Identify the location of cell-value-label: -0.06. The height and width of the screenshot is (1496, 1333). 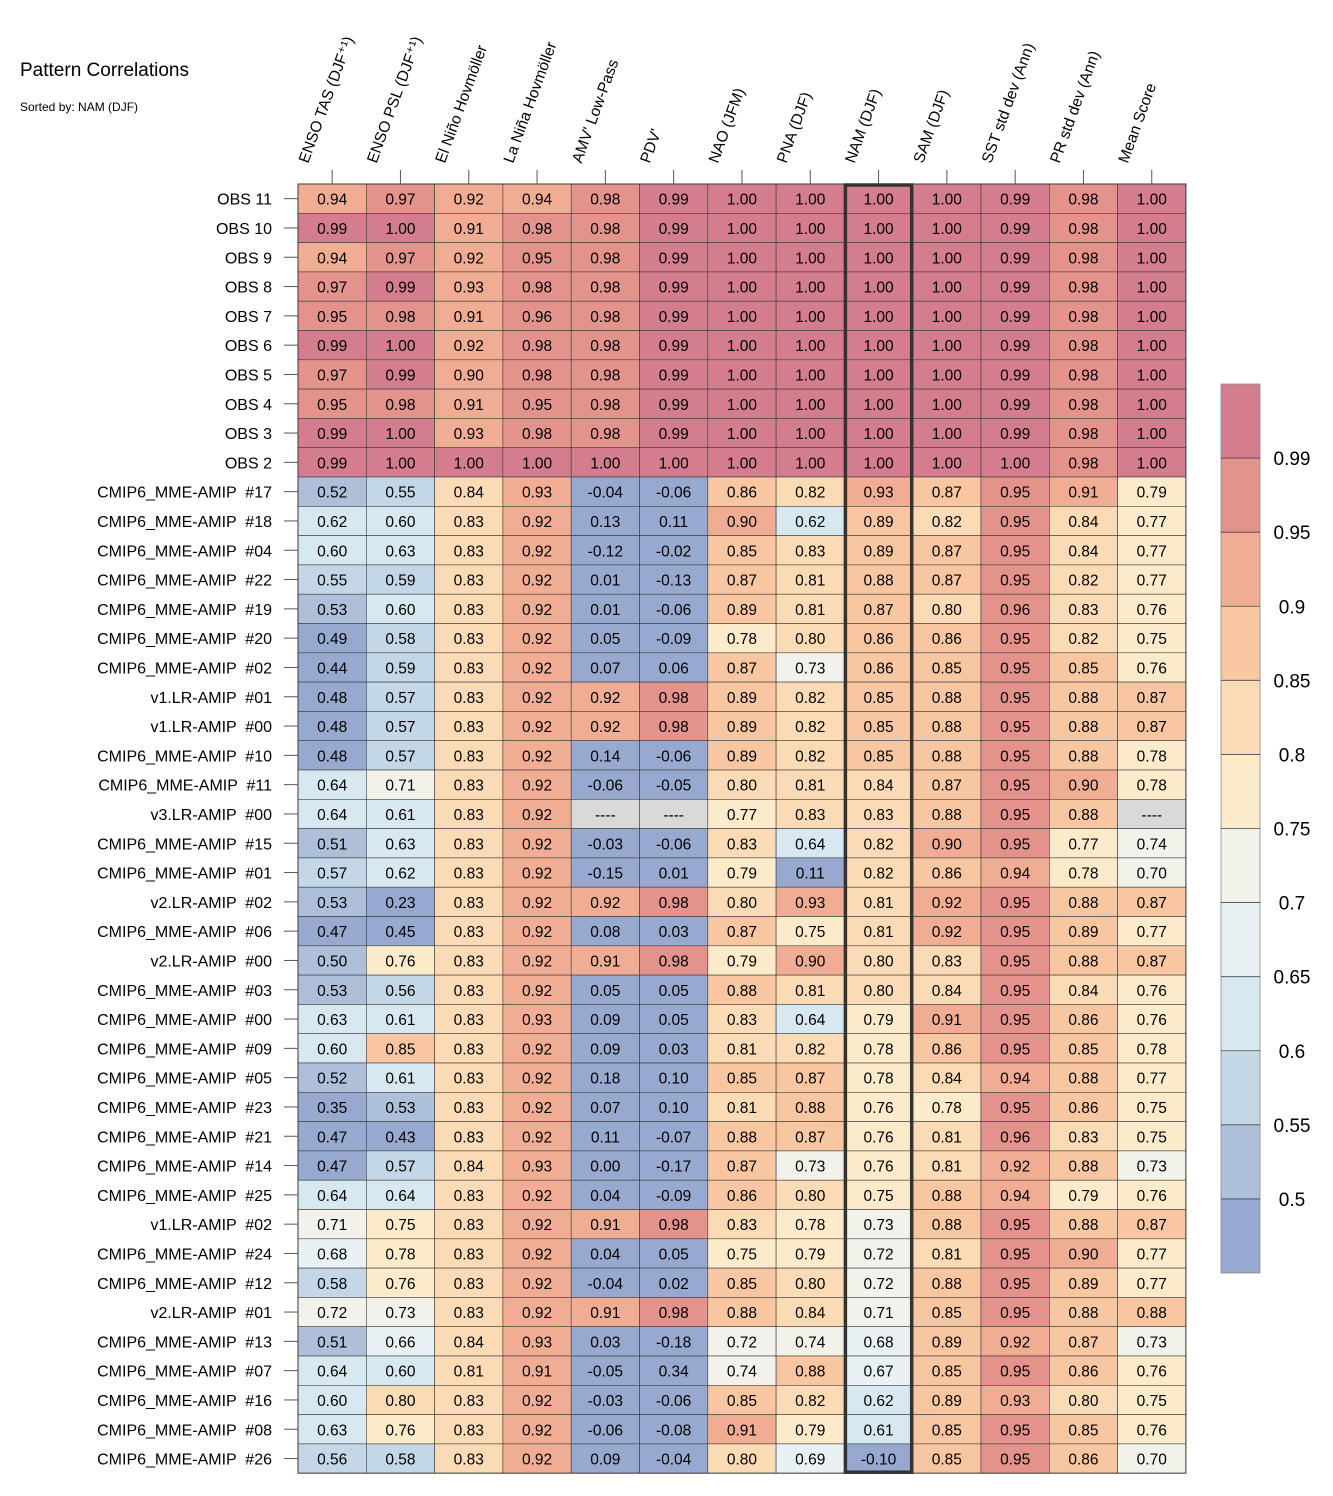
(605, 786).